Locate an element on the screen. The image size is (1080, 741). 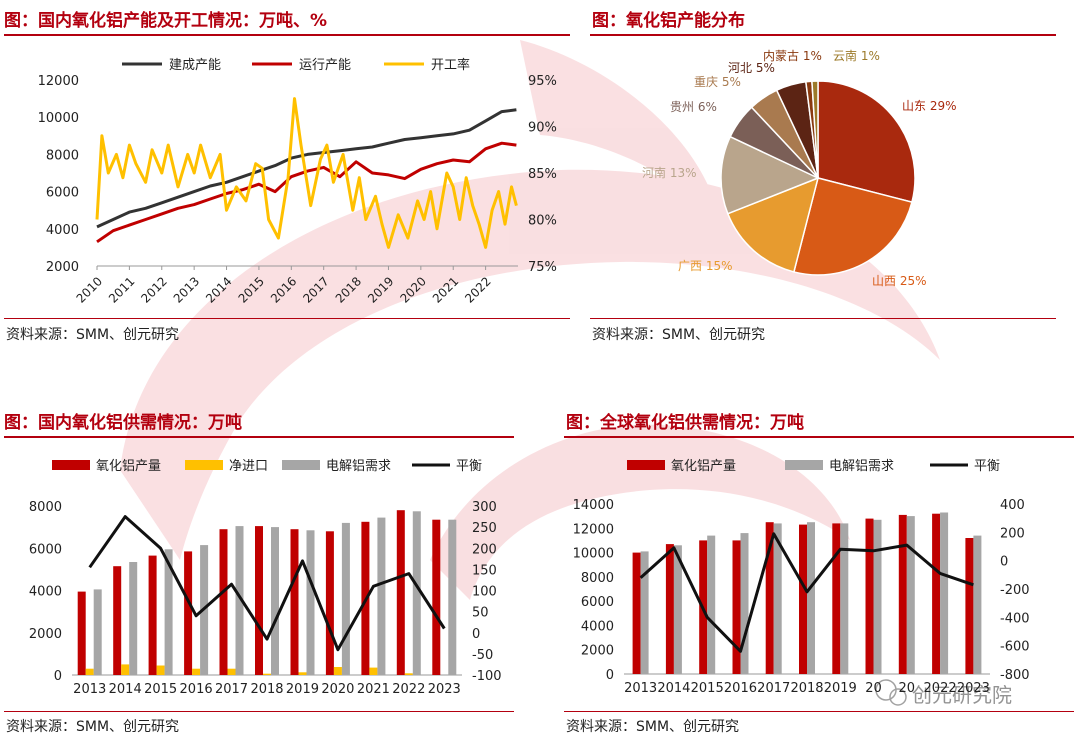
y2-tick-label: 200 is located at coordinates (1012, 533).